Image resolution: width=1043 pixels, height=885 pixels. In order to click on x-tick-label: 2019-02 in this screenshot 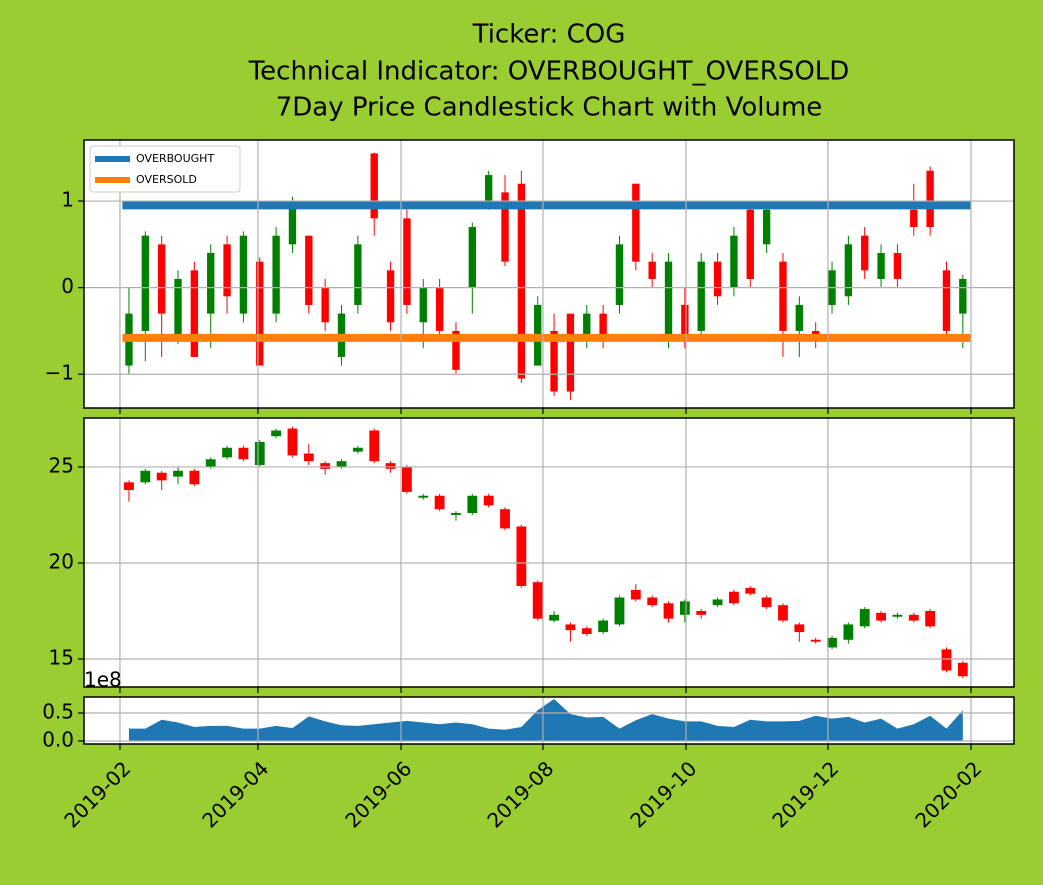, I will do `click(97, 794)`.